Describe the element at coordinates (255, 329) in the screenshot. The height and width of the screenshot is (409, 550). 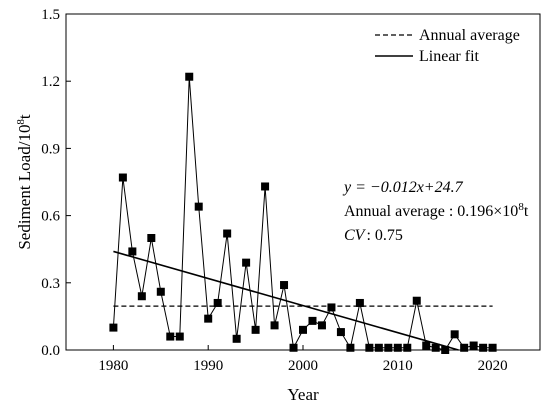
I see `data-point-1995` at that location.